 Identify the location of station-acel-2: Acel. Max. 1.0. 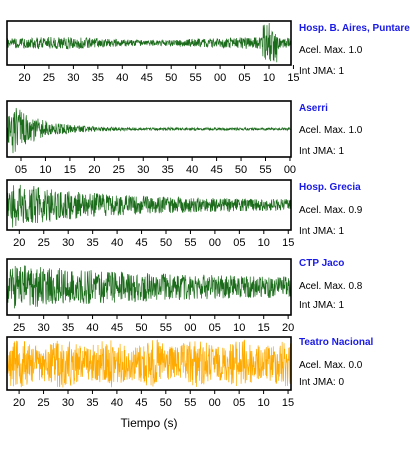
(331, 130).